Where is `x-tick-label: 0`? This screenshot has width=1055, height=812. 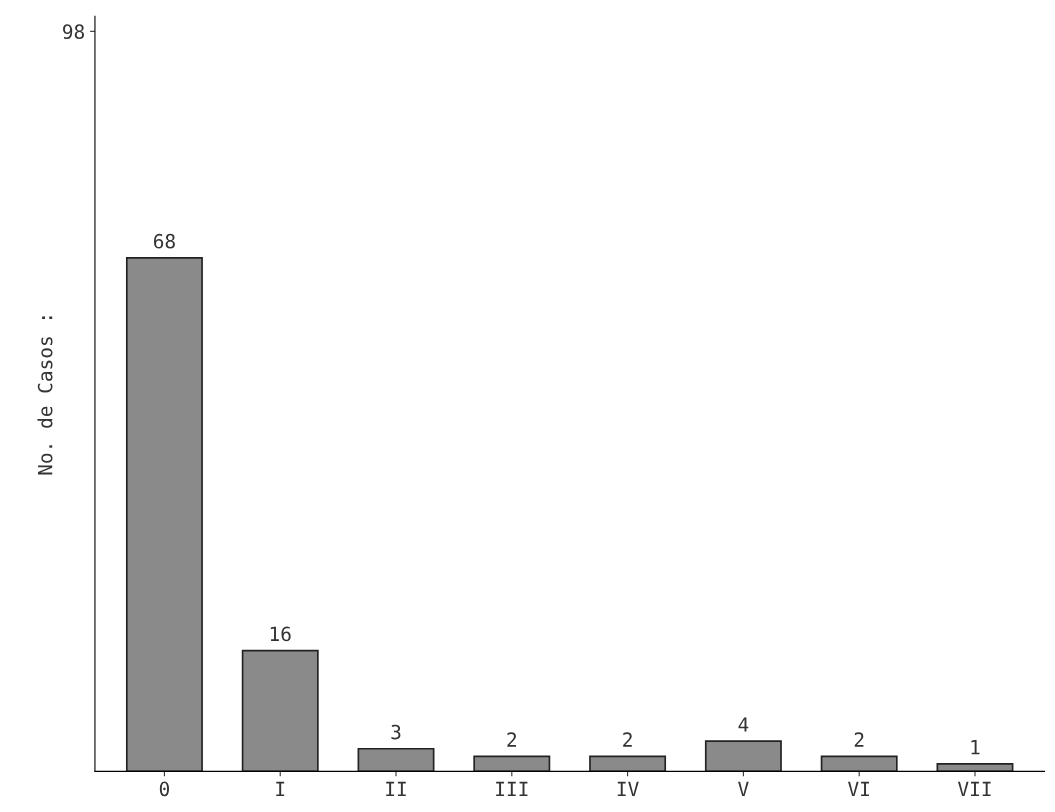
x-tick-label: 0 is located at coordinates (164, 789).